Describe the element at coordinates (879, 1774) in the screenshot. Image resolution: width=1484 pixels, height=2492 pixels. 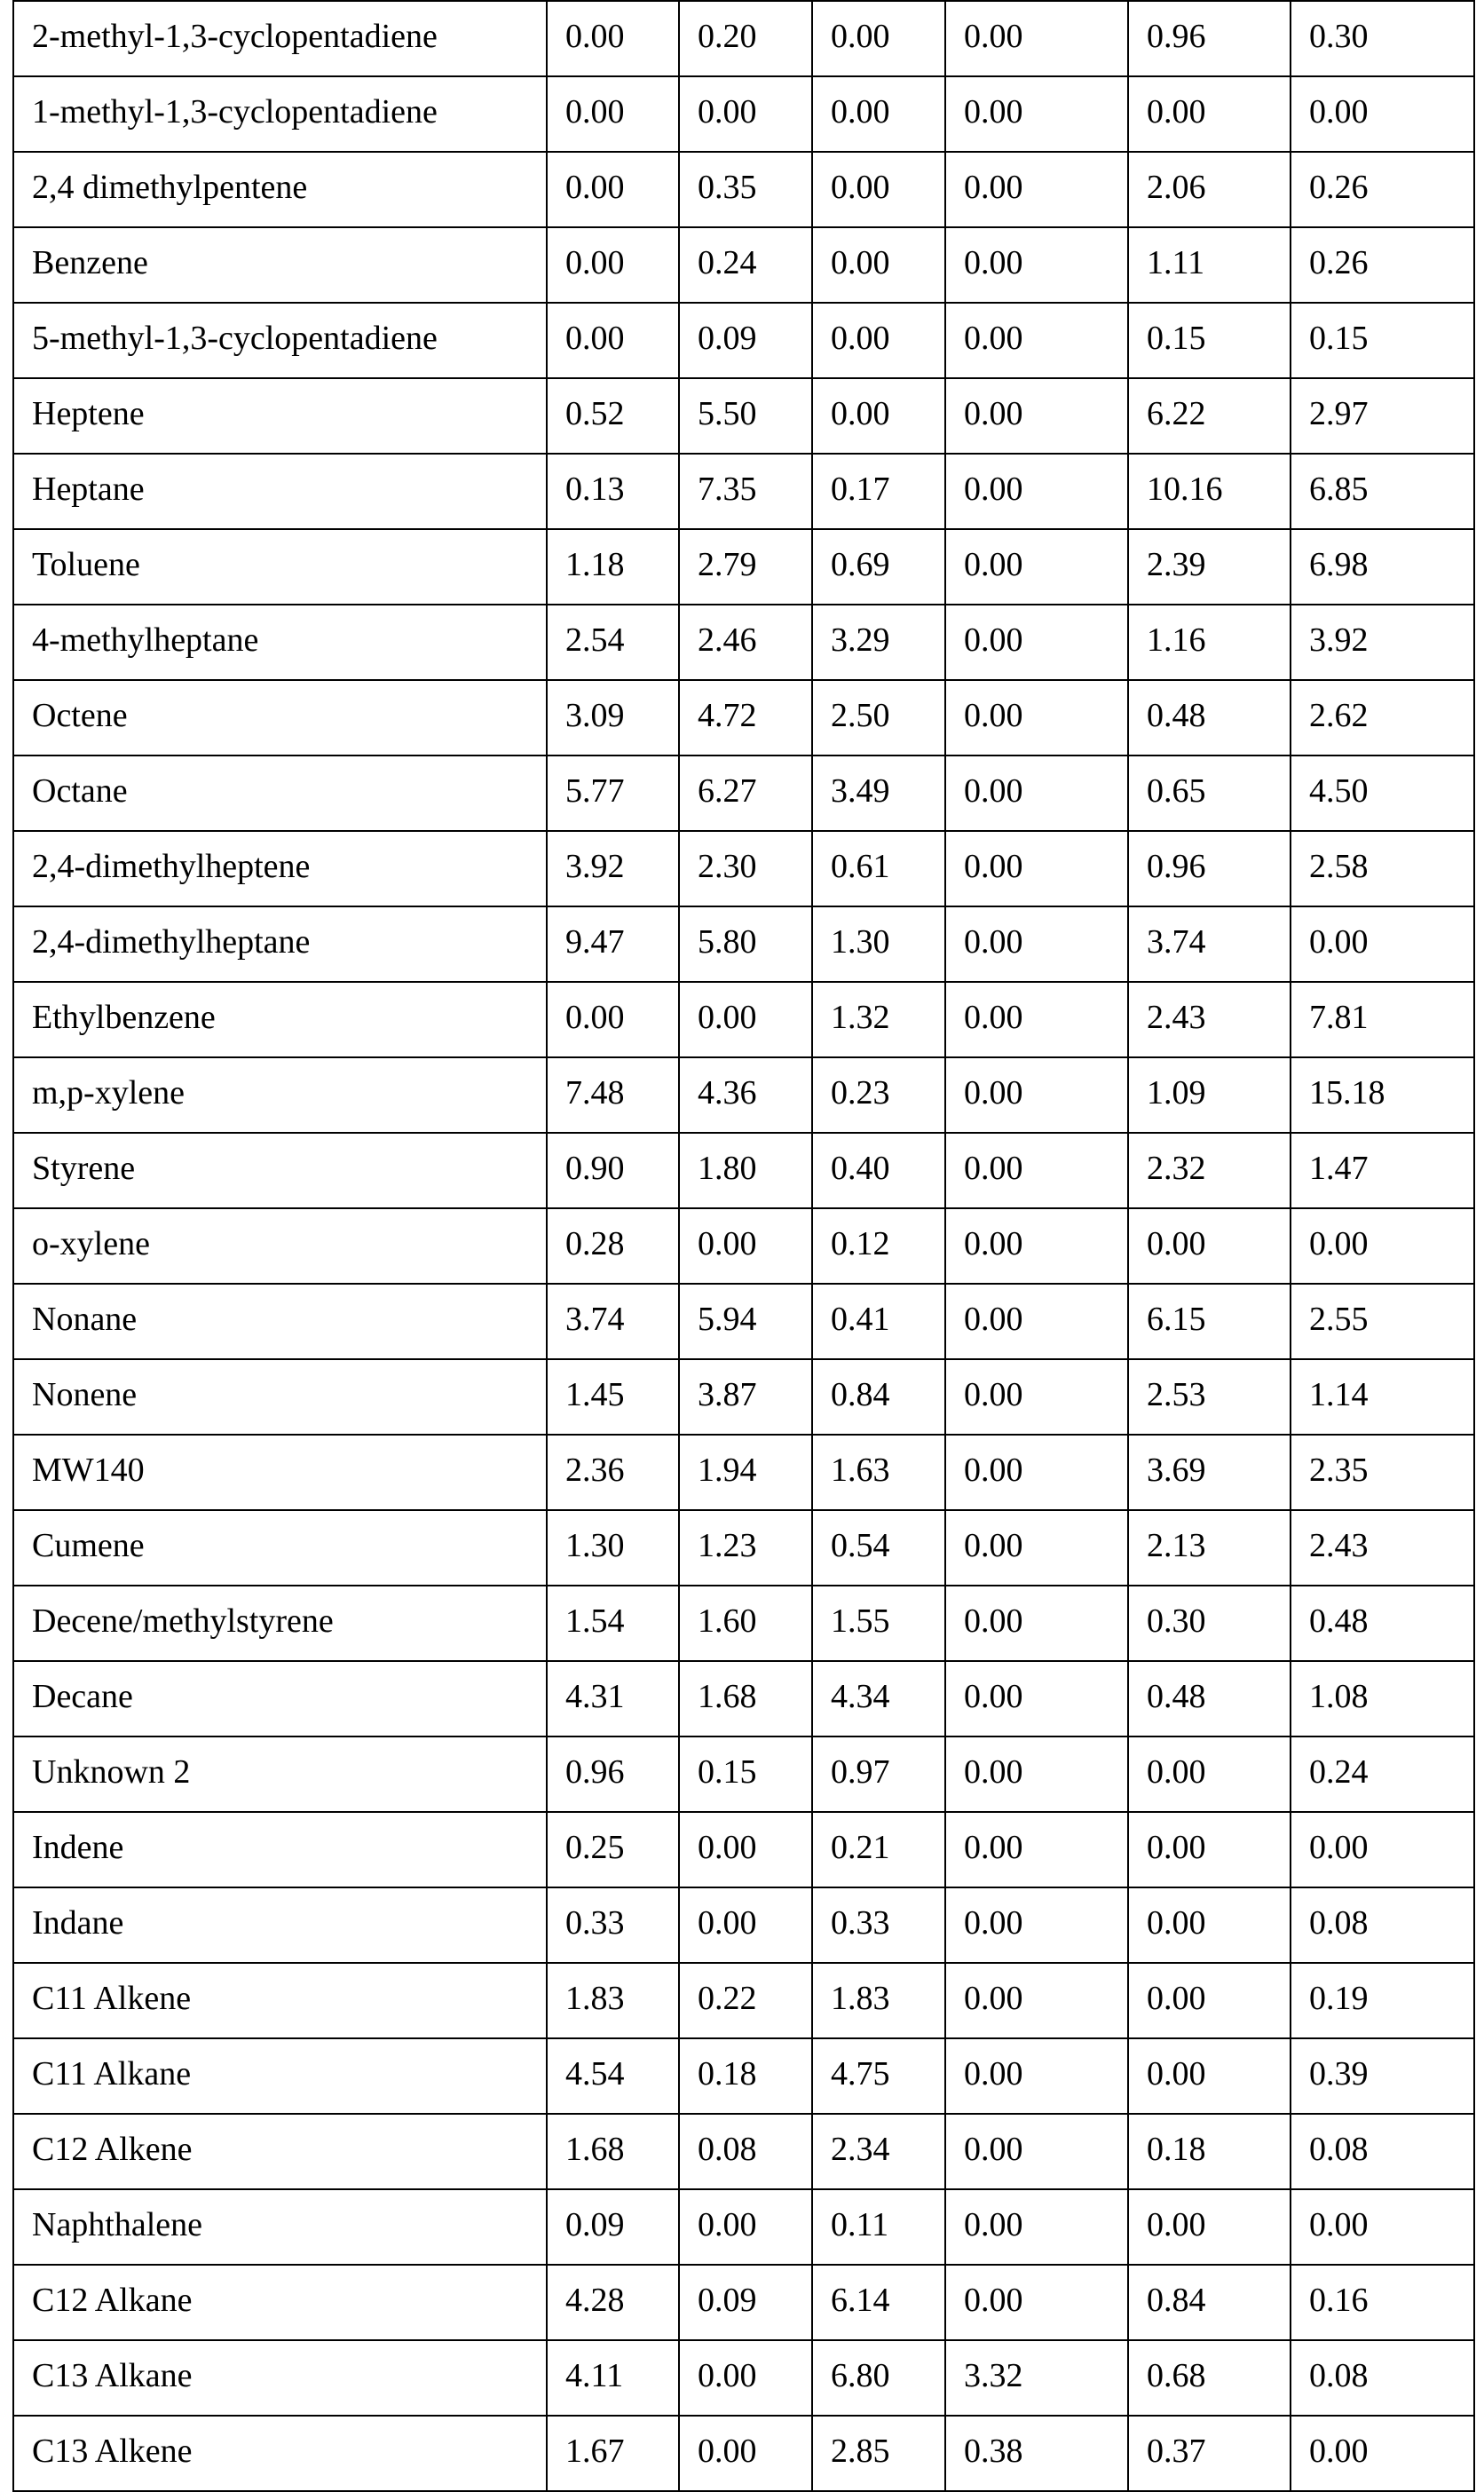
I see `value-cell: 0.97` at that location.